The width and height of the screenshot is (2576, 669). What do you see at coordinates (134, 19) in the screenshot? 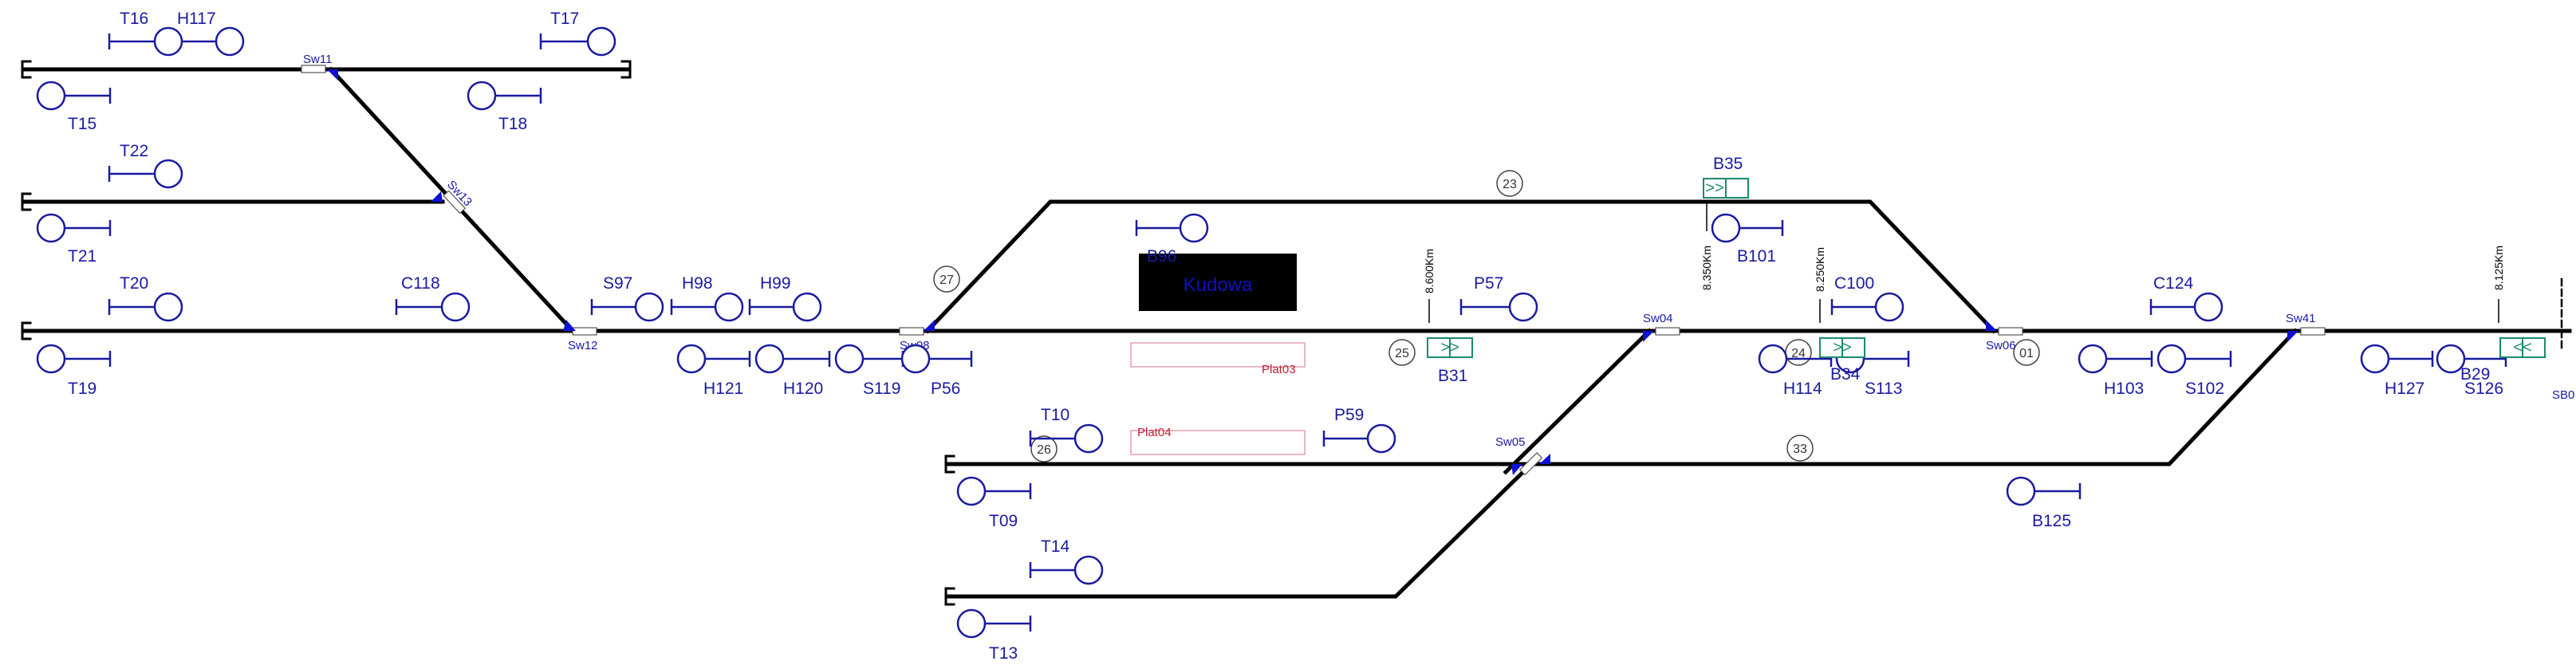
I see `svg-text: T16` at bounding box center [134, 19].